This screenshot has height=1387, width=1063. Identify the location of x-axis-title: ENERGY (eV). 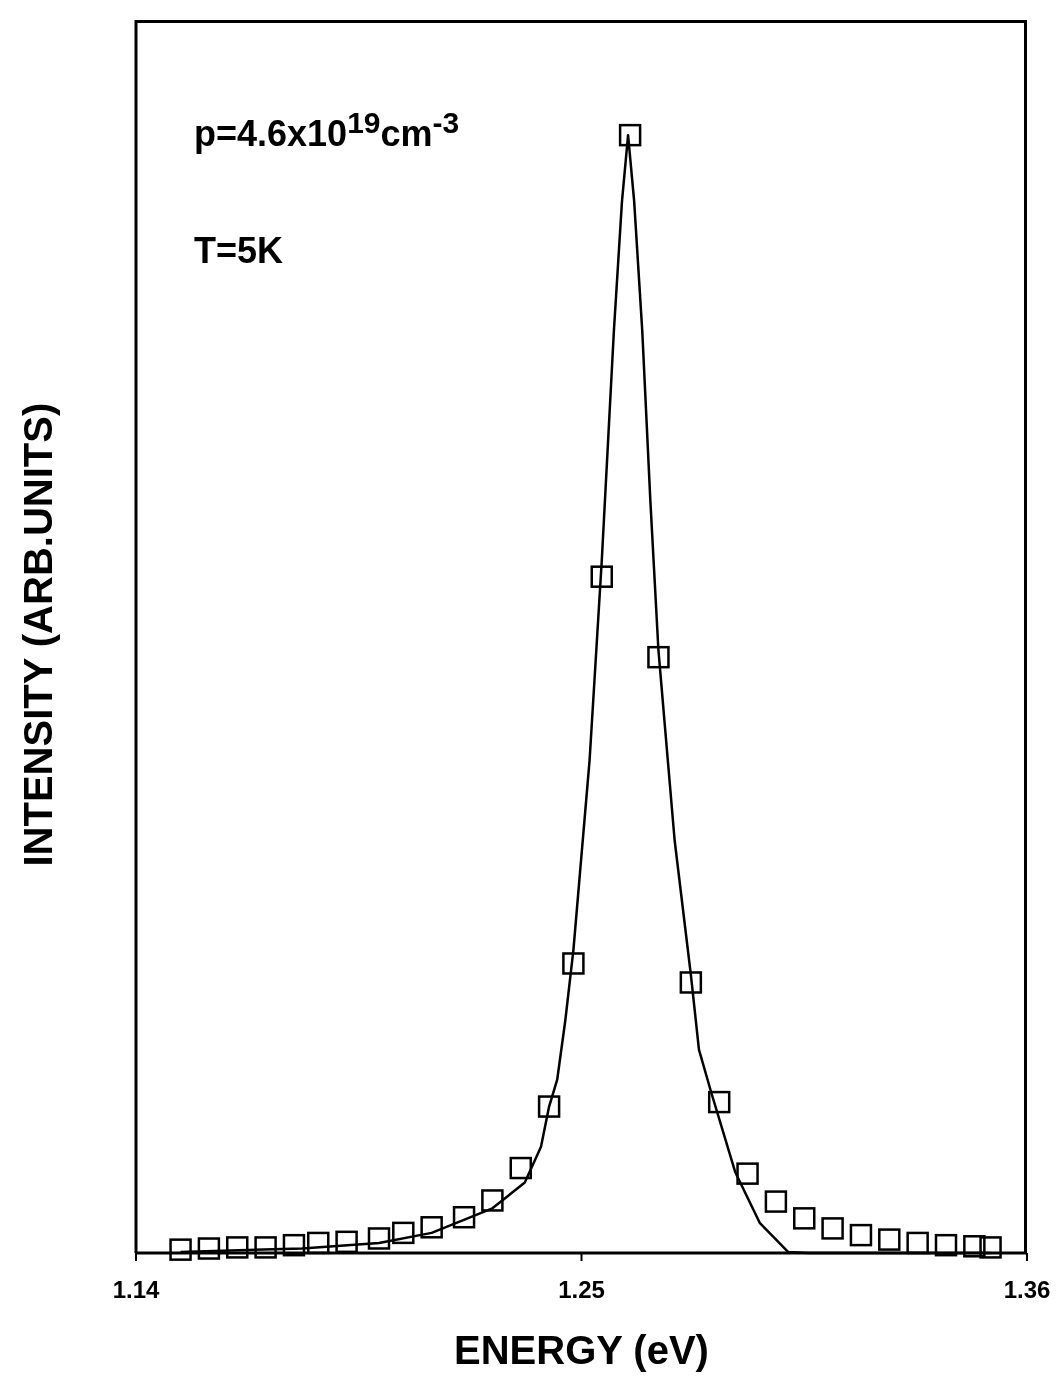
(581, 1350).